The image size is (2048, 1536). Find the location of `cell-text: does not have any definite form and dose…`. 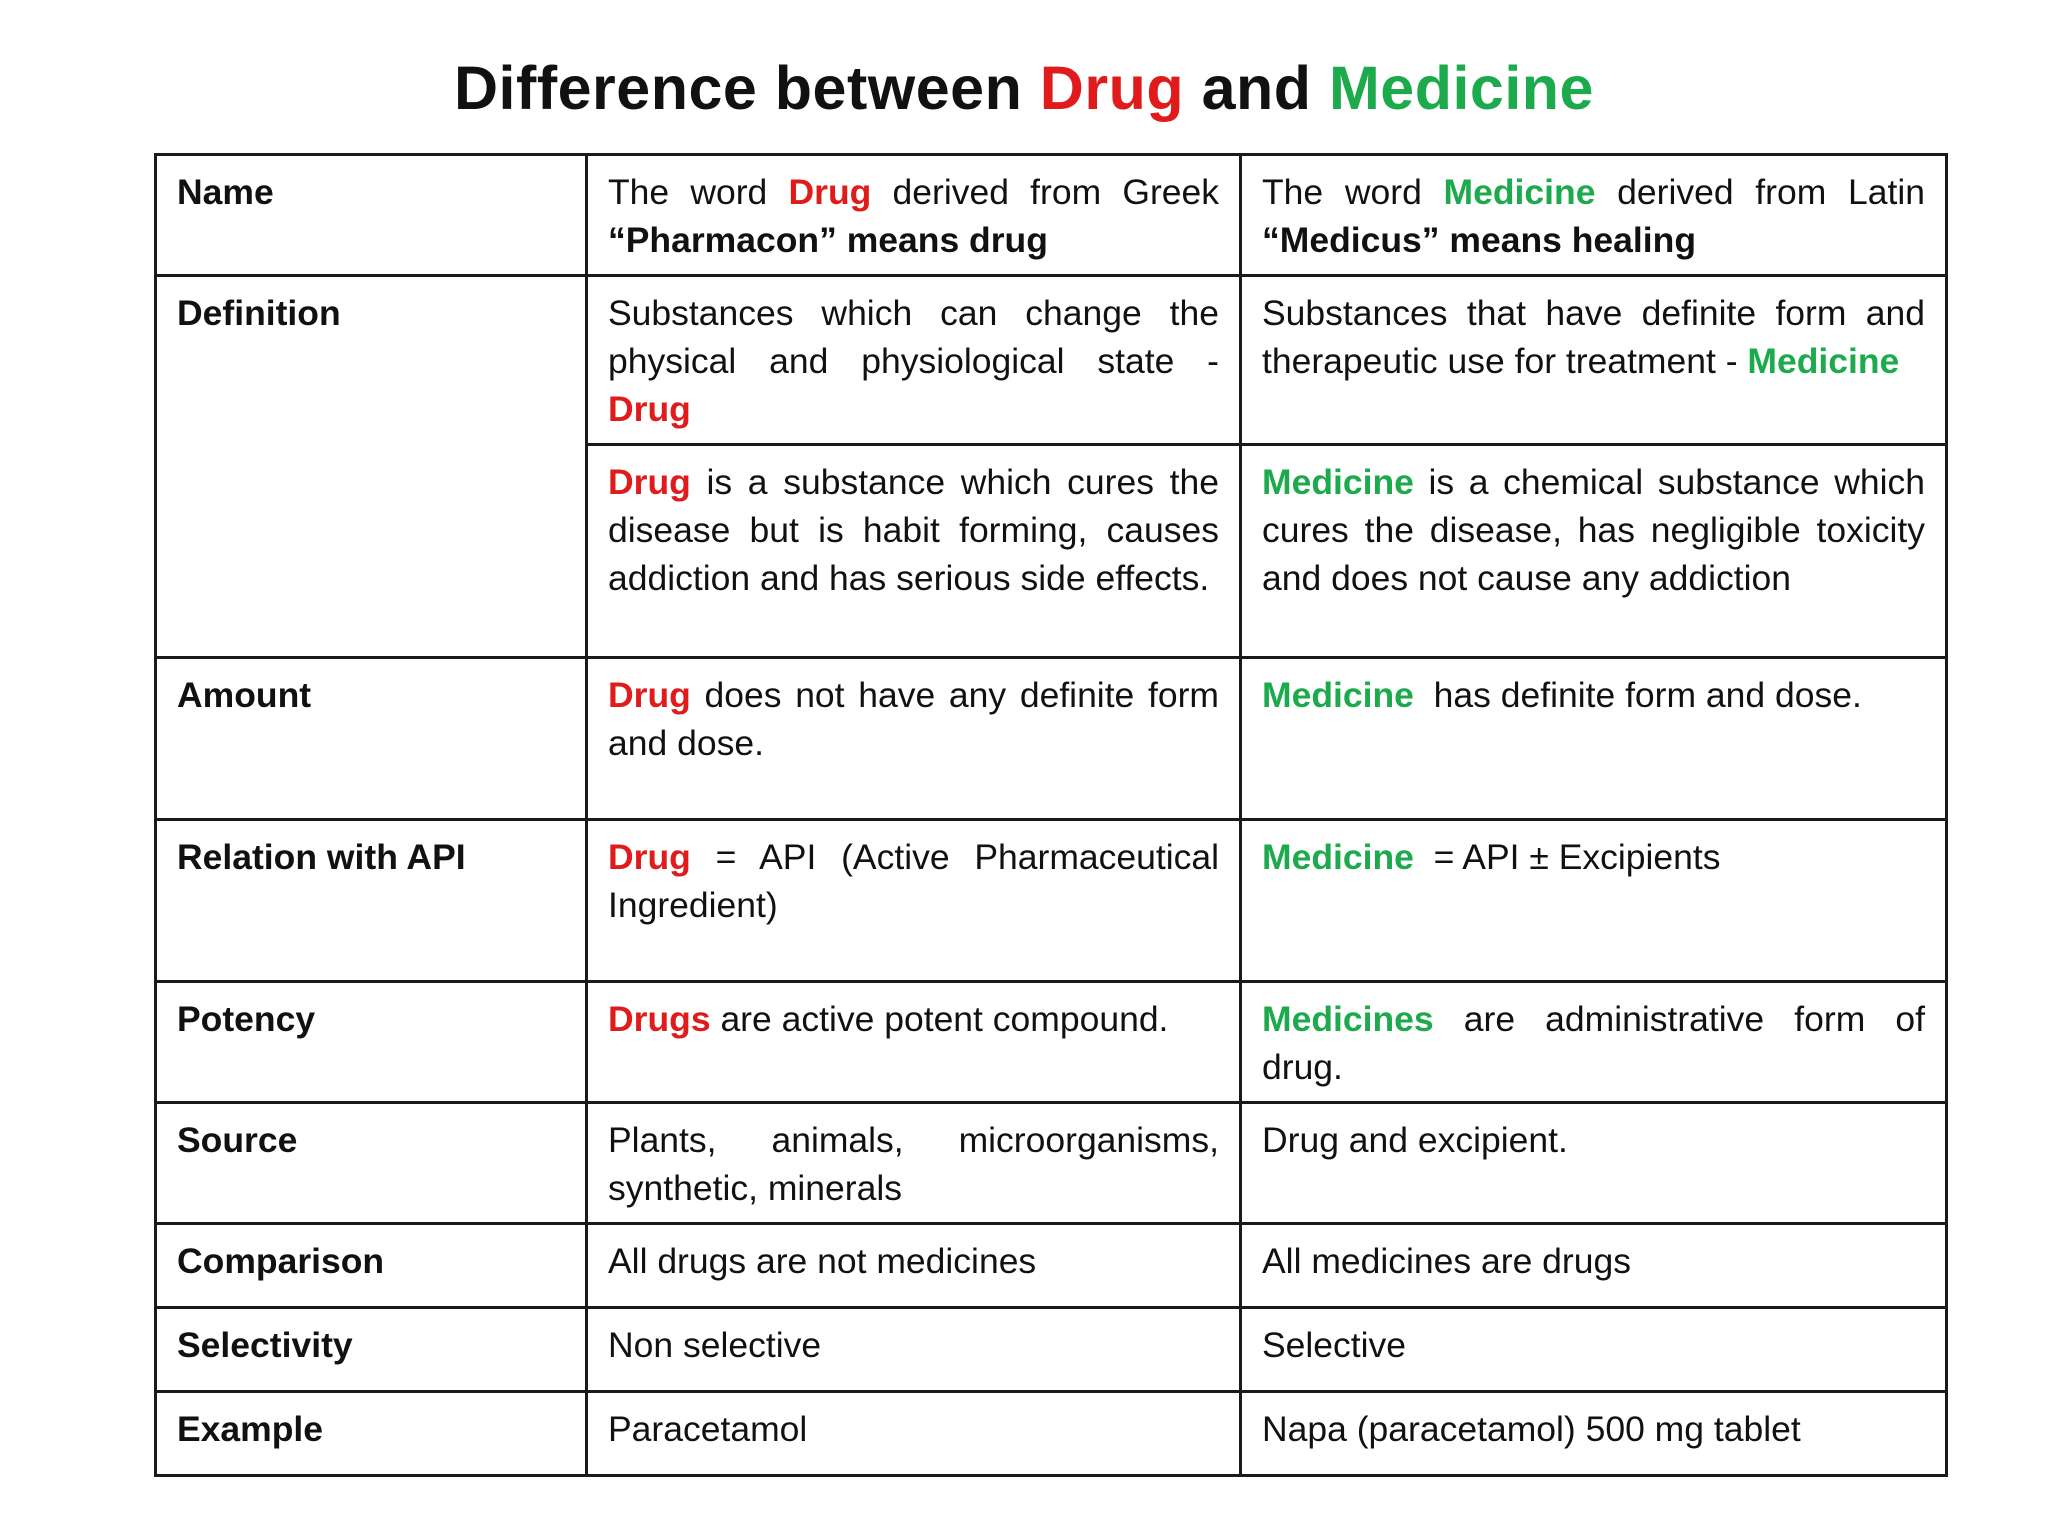

cell-text: does not have any definite form and dose… is located at coordinates (913, 719).